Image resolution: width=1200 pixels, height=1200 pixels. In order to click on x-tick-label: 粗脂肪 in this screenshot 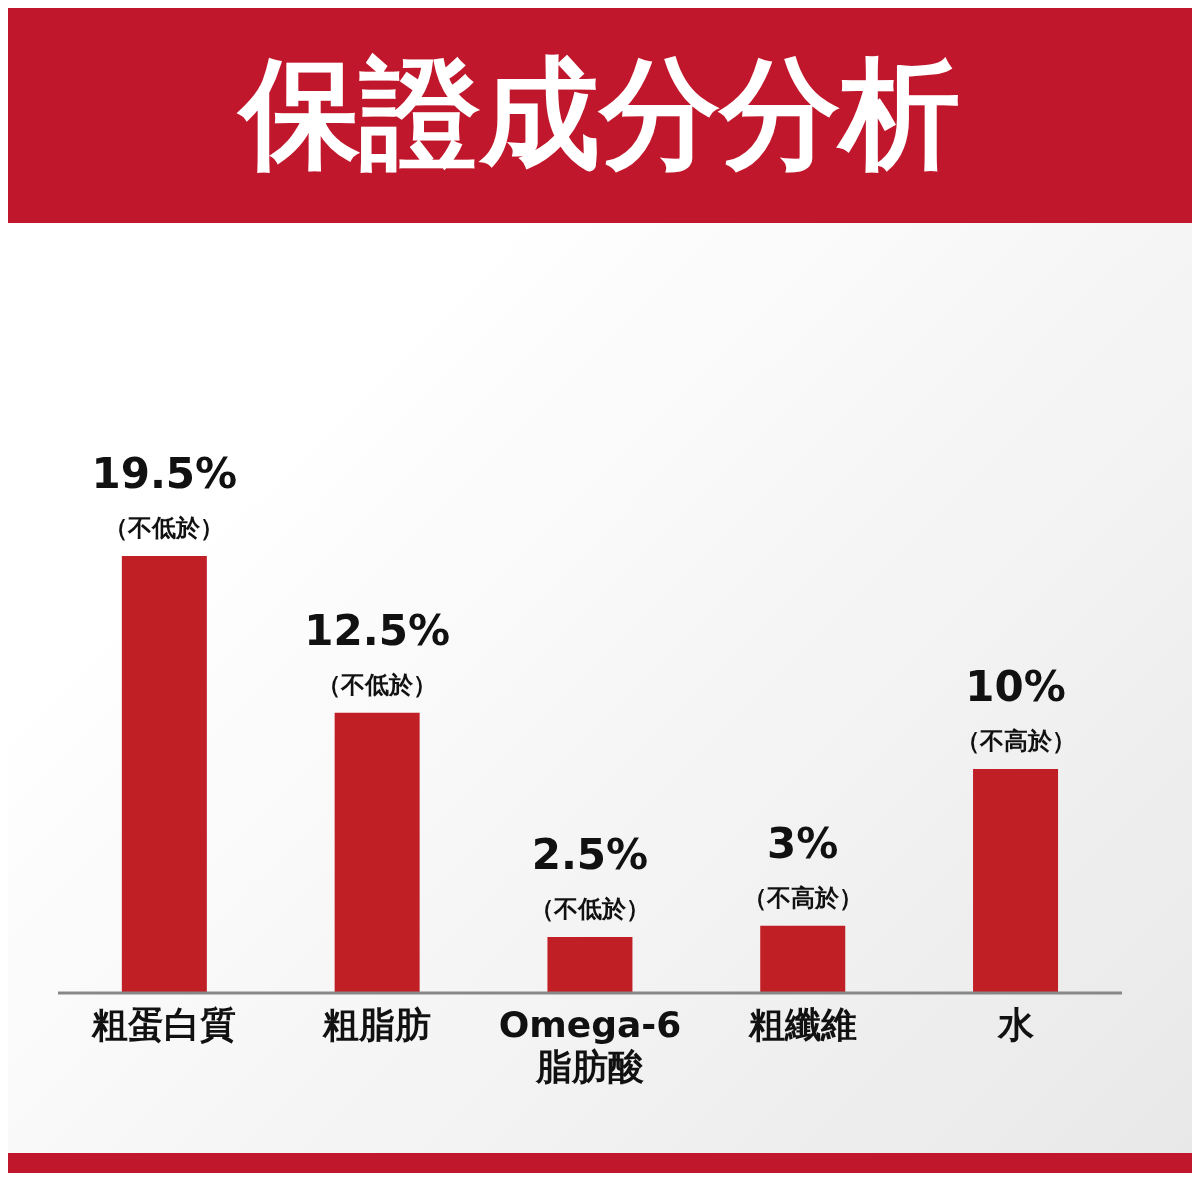, I will do `click(377, 1024)`.